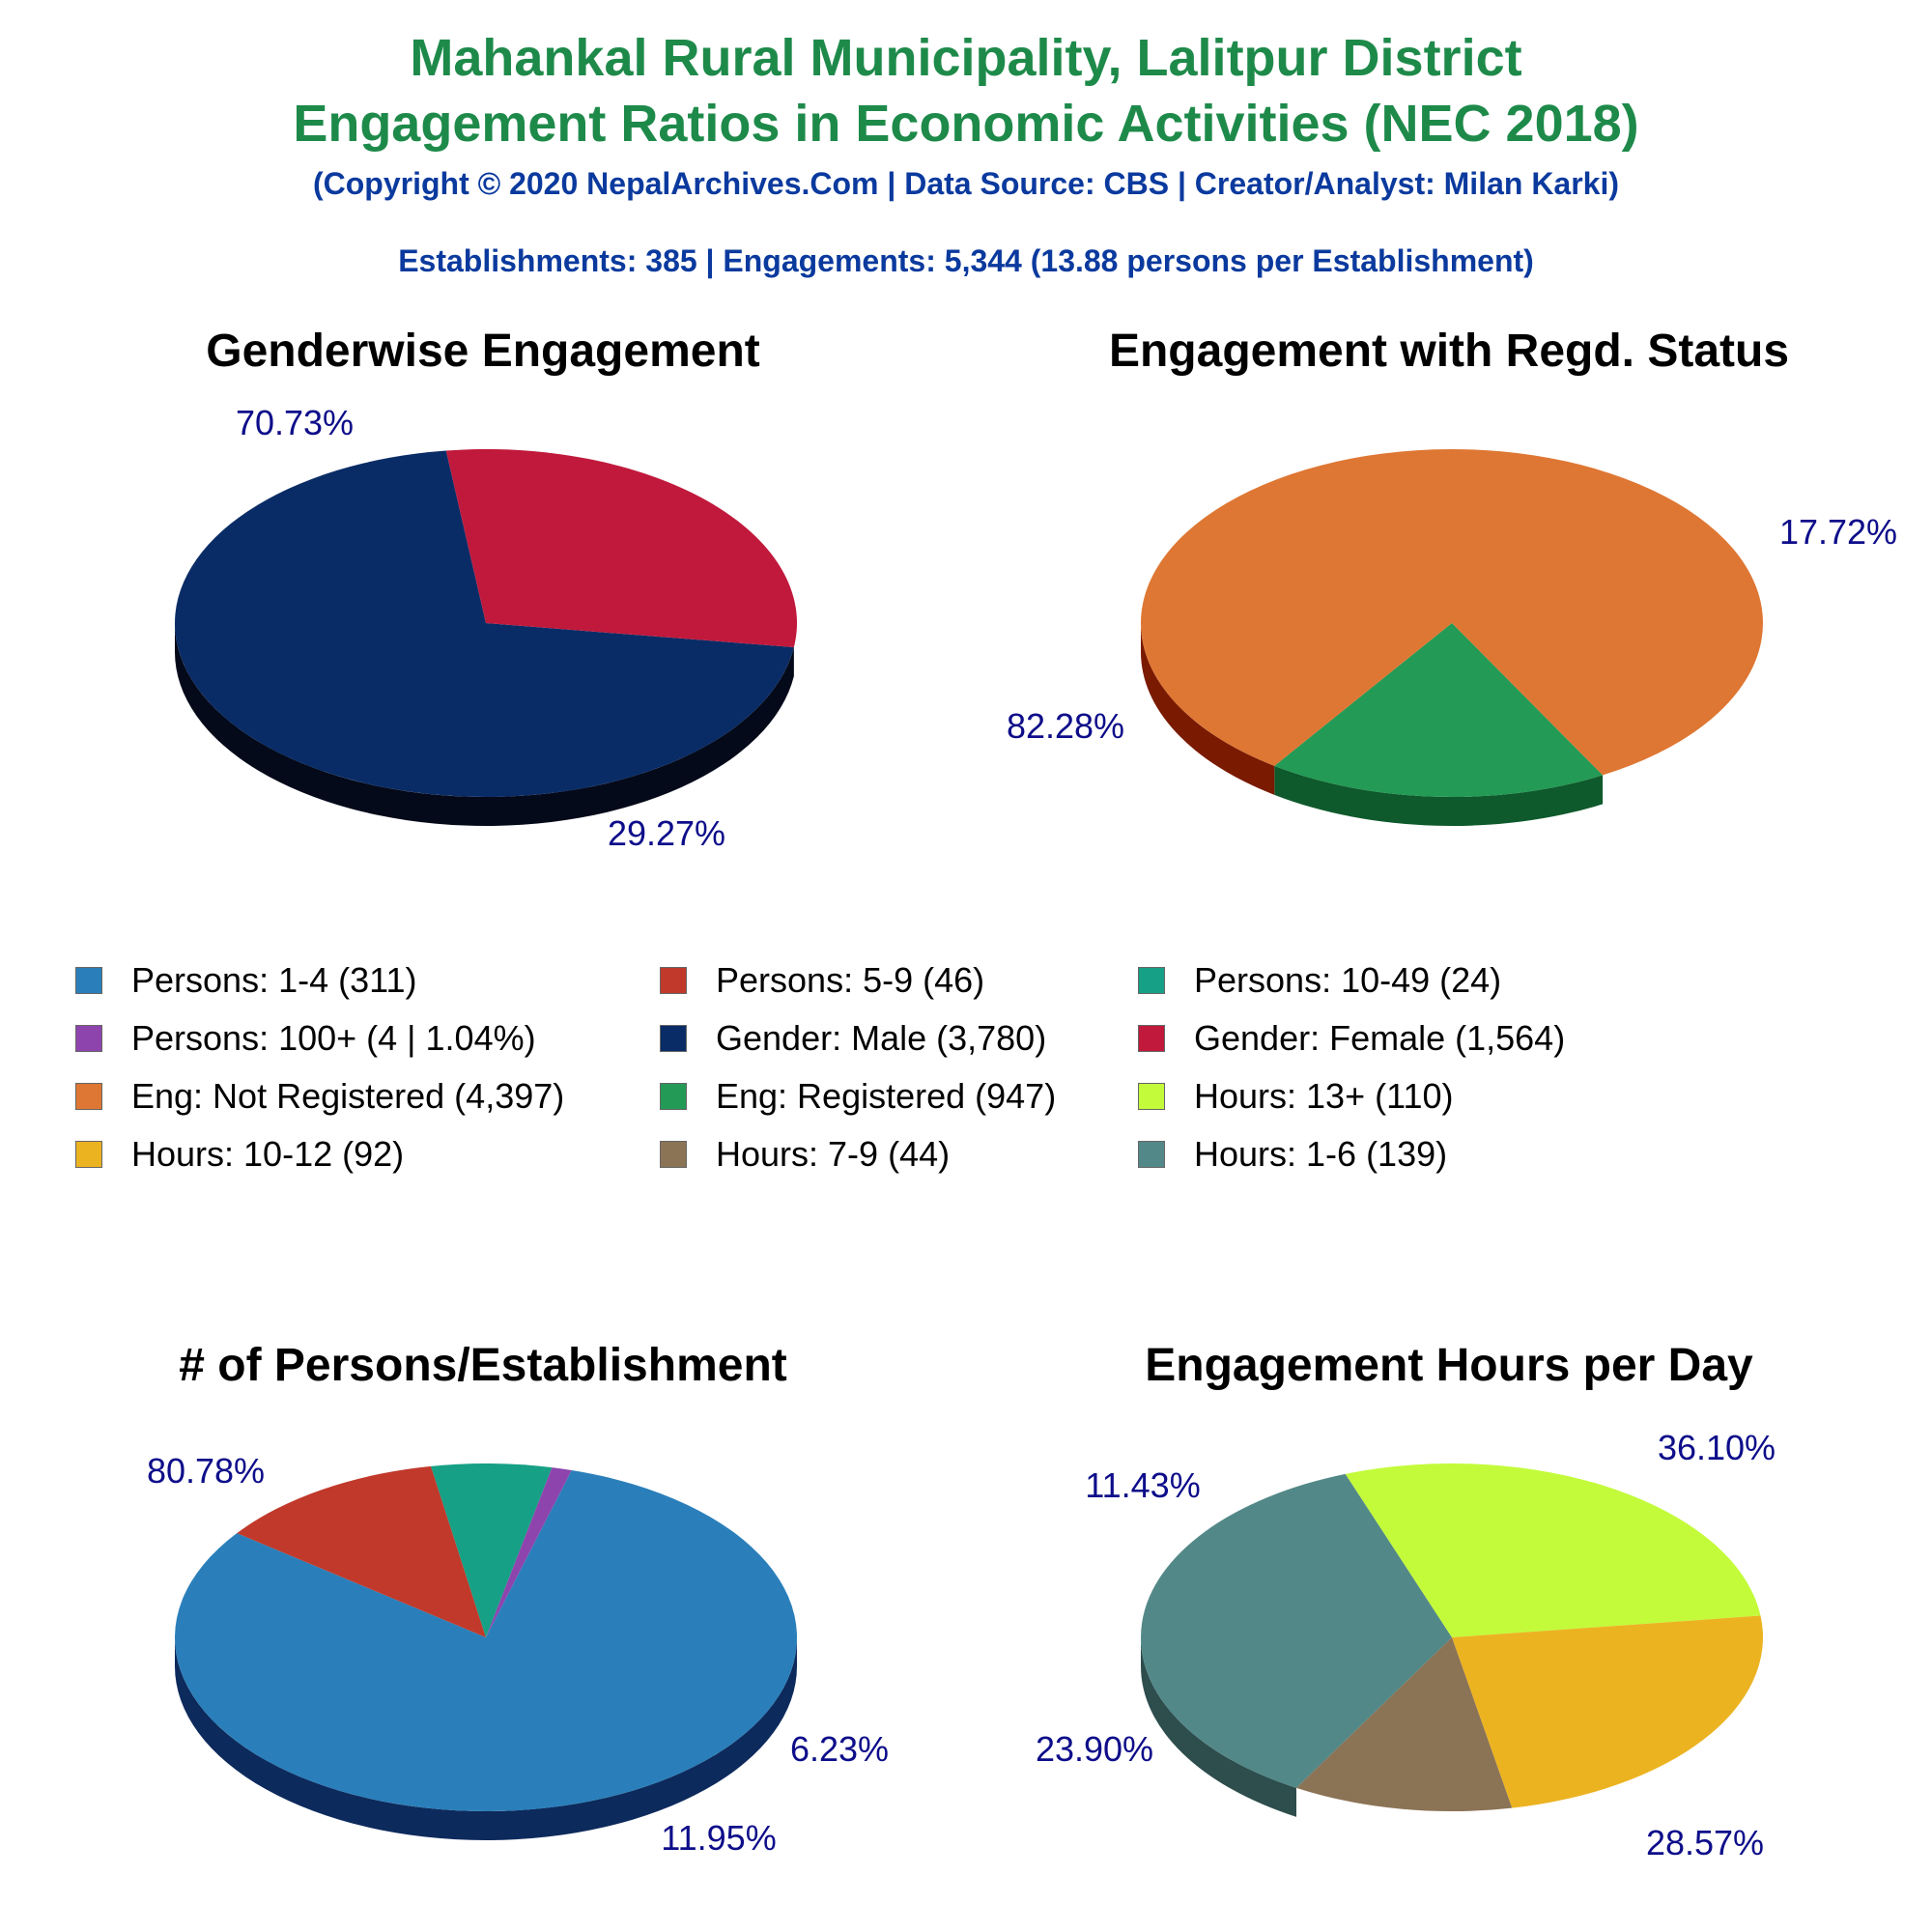 This screenshot has height=1932, width=1932. What do you see at coordinates (666, 833) in the screenshot?
I see `pie-data-label: 29.27%` at bounding box center [666, 833].